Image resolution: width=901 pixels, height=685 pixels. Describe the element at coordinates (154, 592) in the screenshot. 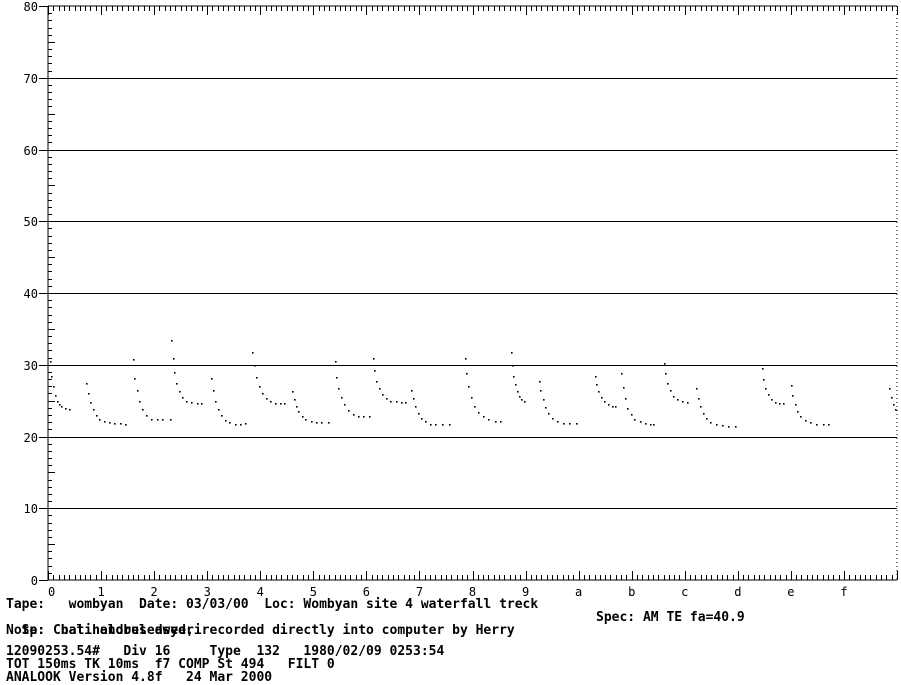

I see `x-tick-label-2: 2` at that location.